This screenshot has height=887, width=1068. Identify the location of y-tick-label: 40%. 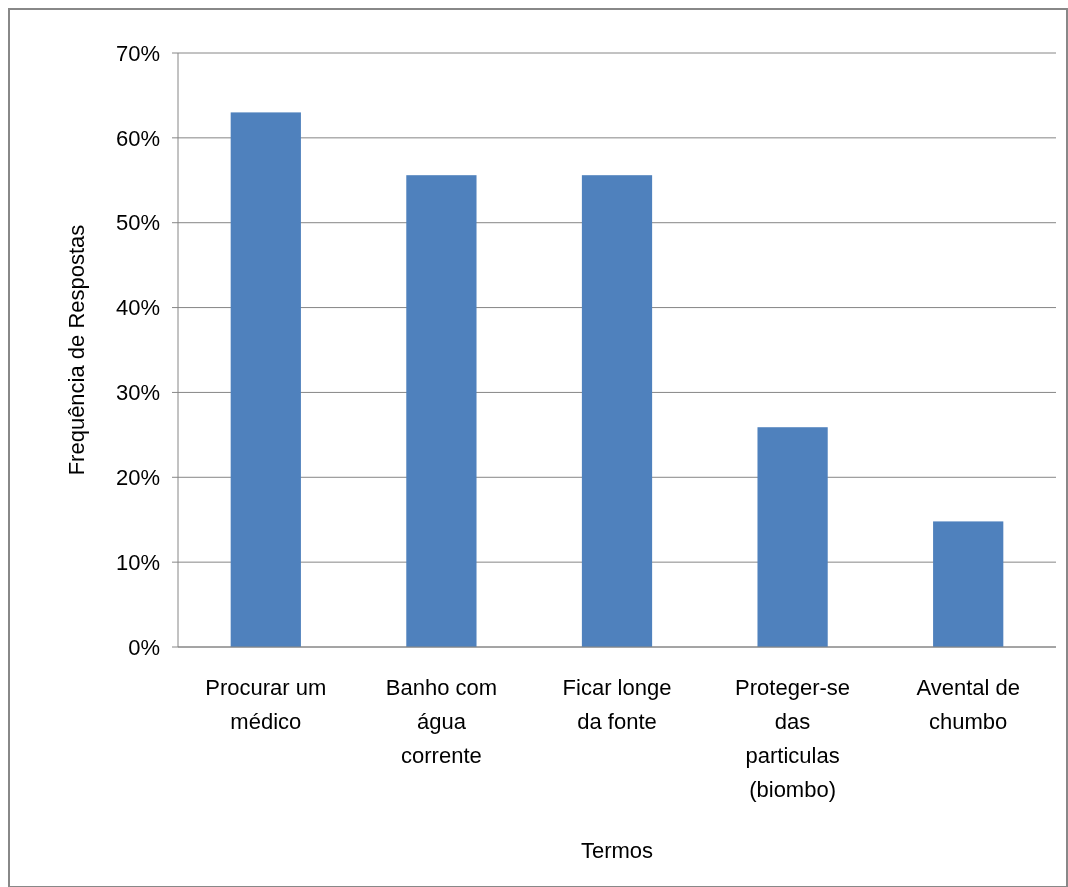
(137, 308).